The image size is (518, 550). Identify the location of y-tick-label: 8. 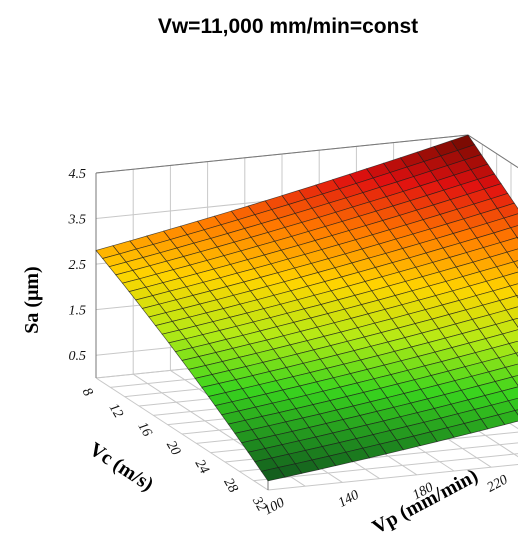
(87, 392).